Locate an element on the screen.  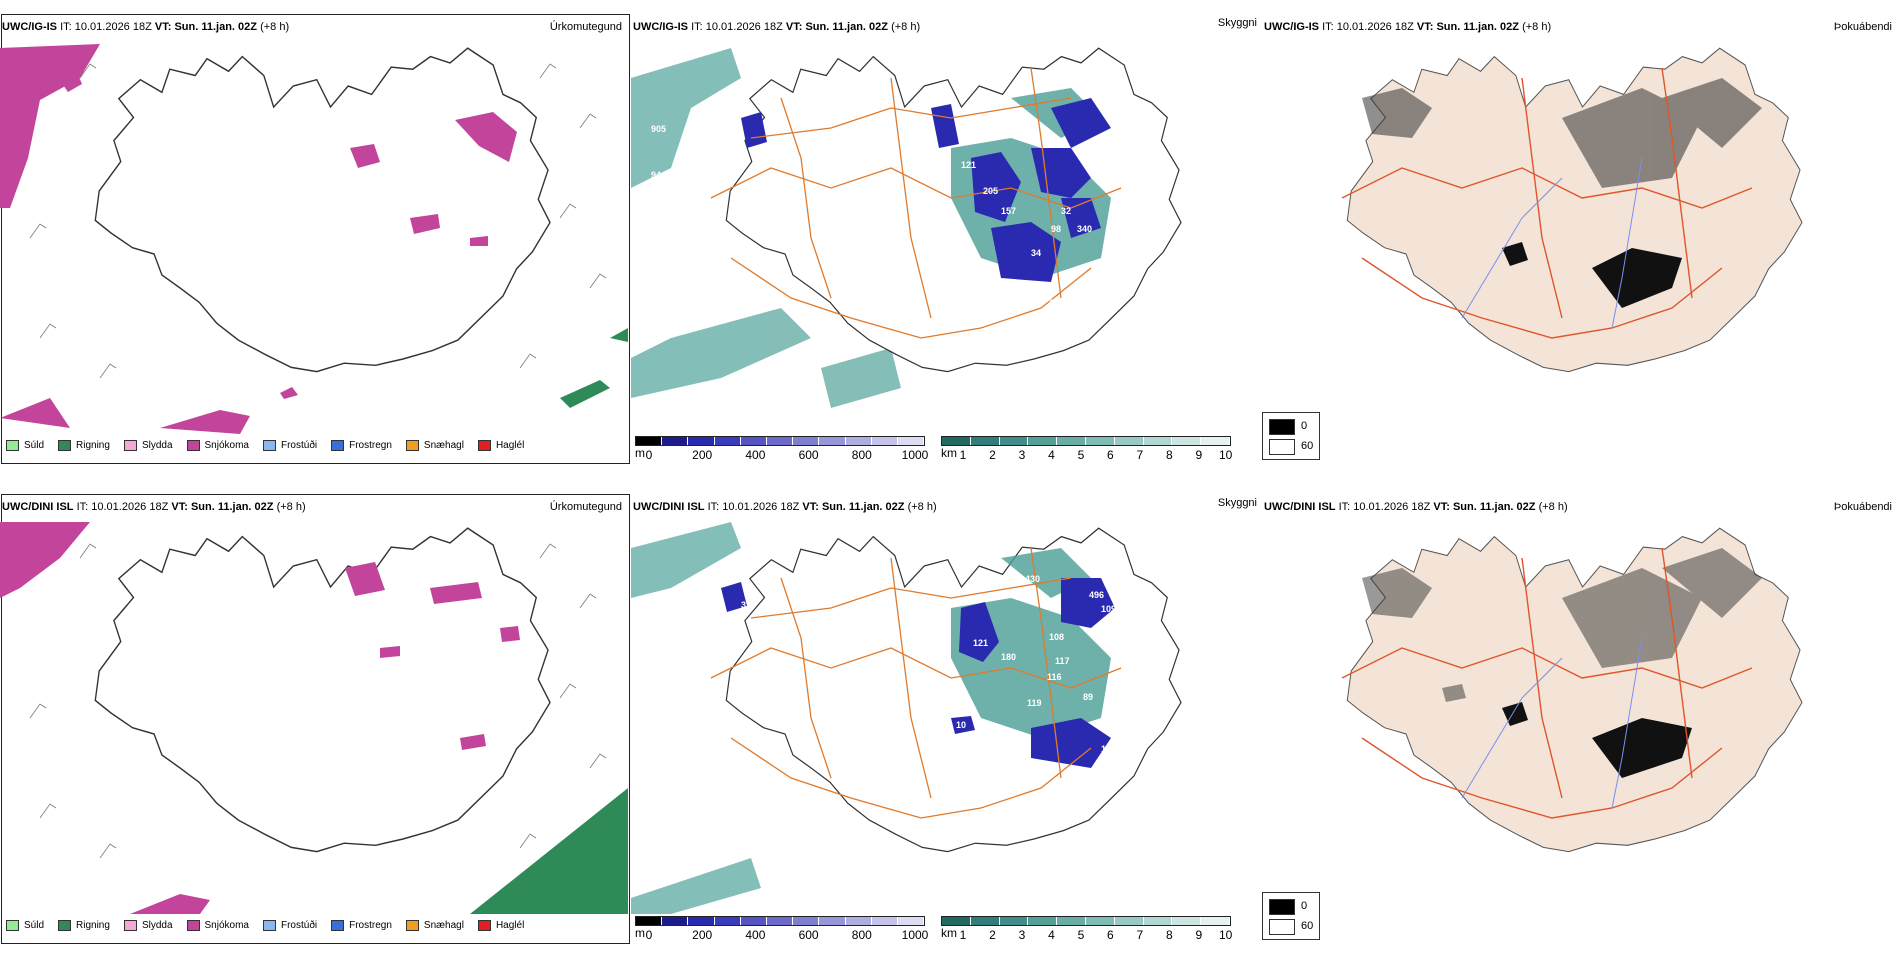
legend-item: Snjókoma is located at coordinates (217, 445).